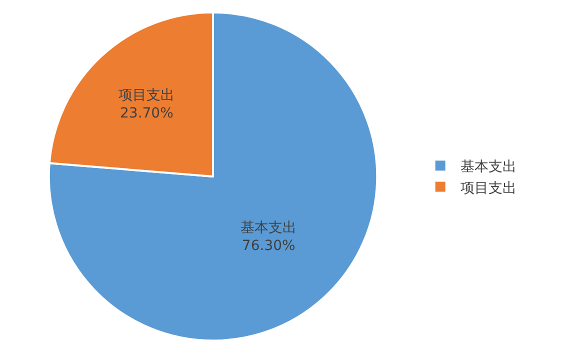 The width and height of the screenshot is (568, 353). What do you see at coordinates (488, 188) in the screenshot?
I see `legend-label: 项目支出` at bounding box center [488, 188].